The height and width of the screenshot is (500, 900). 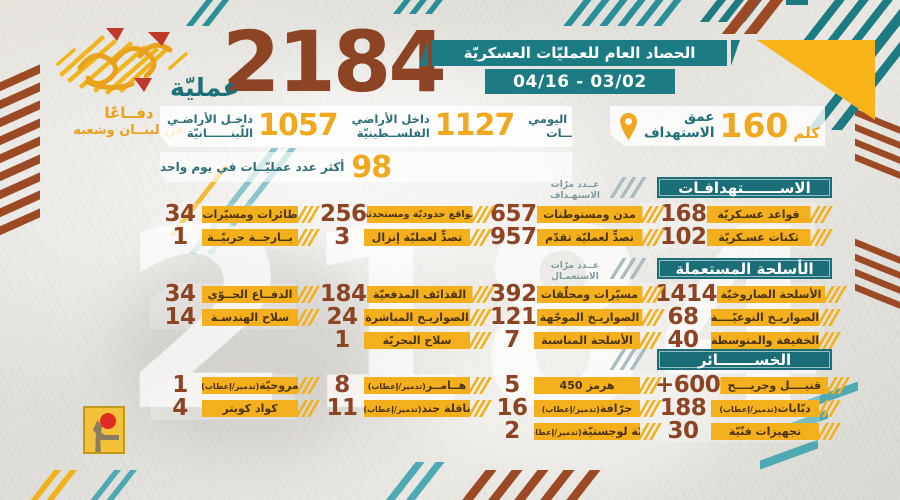 What do you see at coordinates (576, 431) in the screenshot?
I see `row-losses-m2: 2 آليّة لوجستيّة(تدمير/إعطاب)` at bounding box center [576, 431].